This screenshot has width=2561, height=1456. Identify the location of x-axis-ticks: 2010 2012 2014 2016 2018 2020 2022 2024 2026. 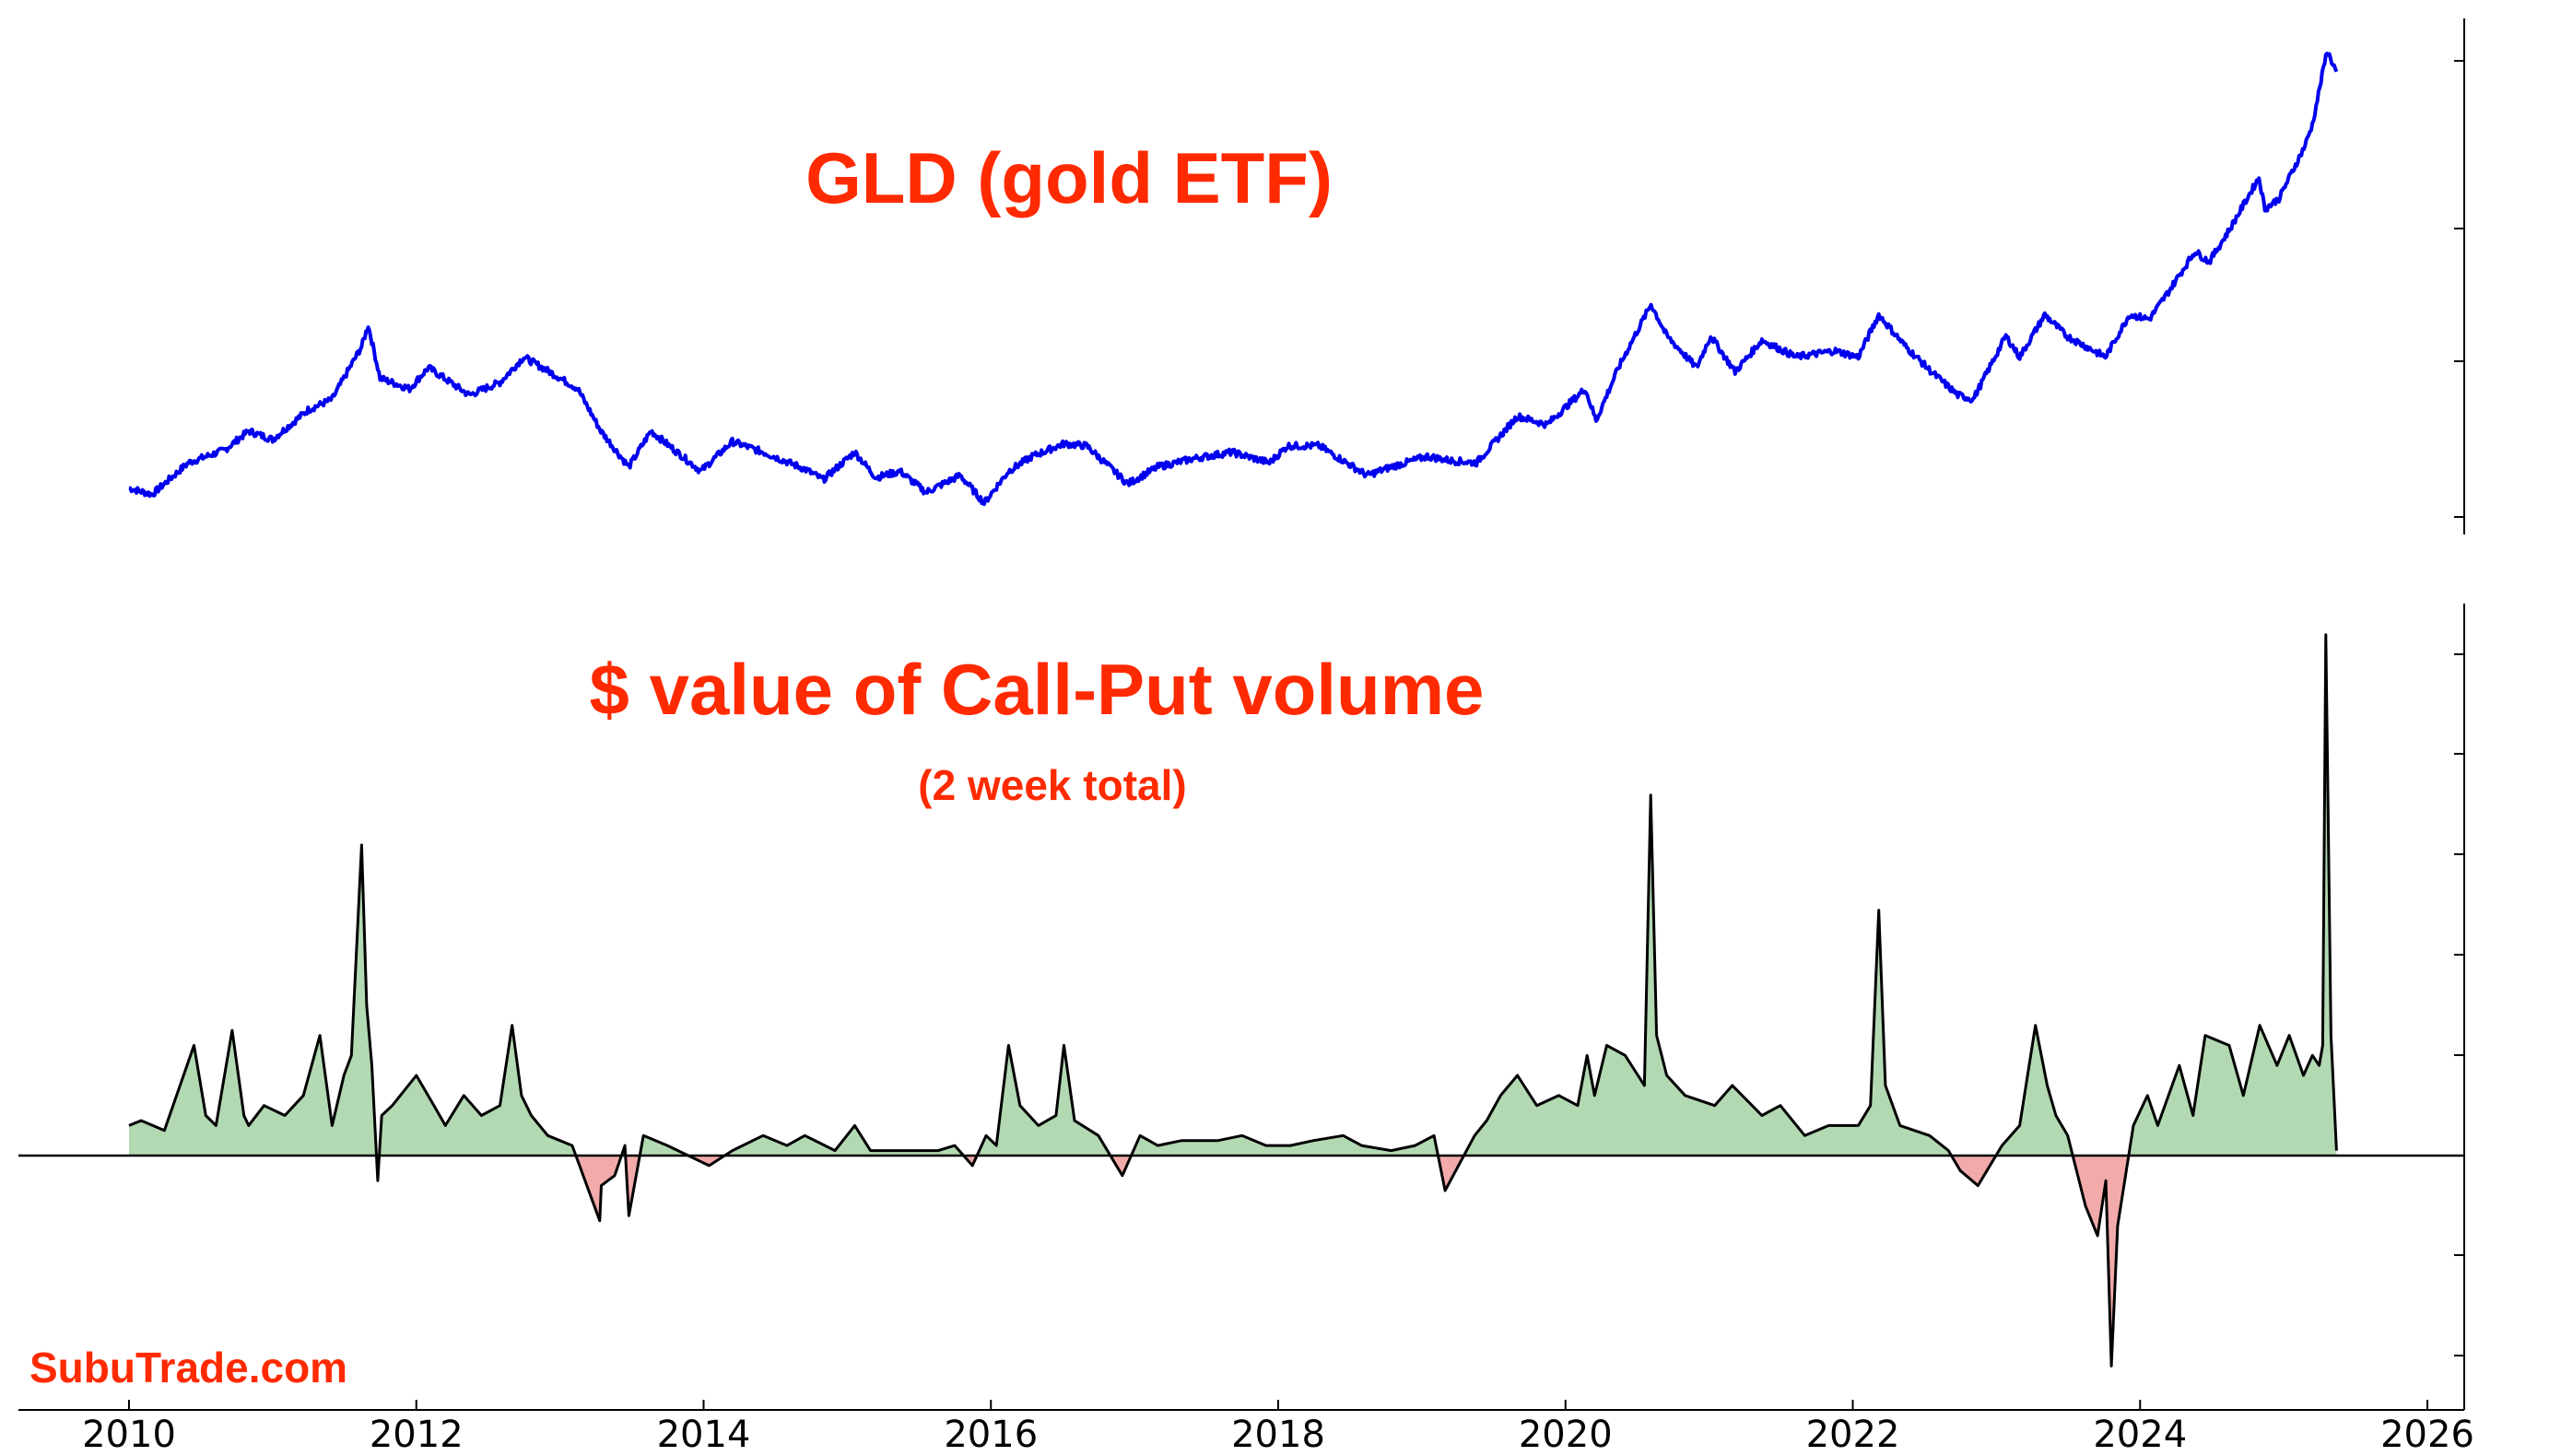
(1278, 1428).